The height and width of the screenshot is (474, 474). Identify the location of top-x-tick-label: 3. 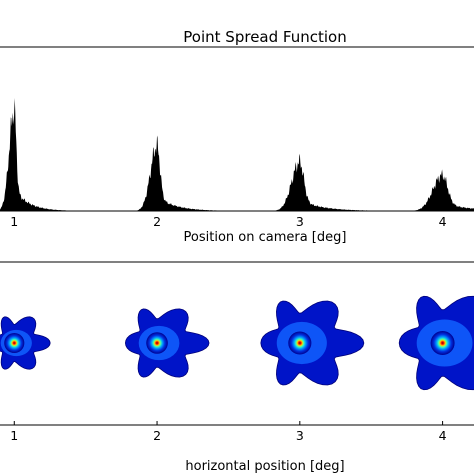
(300, 221).